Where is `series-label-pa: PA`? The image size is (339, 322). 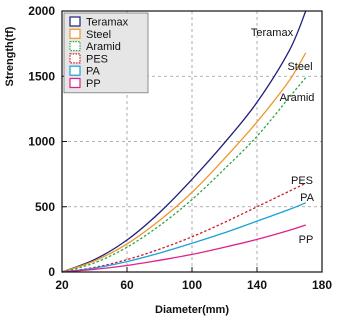
series-label-pa: PA is located at coordinates (307, 198).